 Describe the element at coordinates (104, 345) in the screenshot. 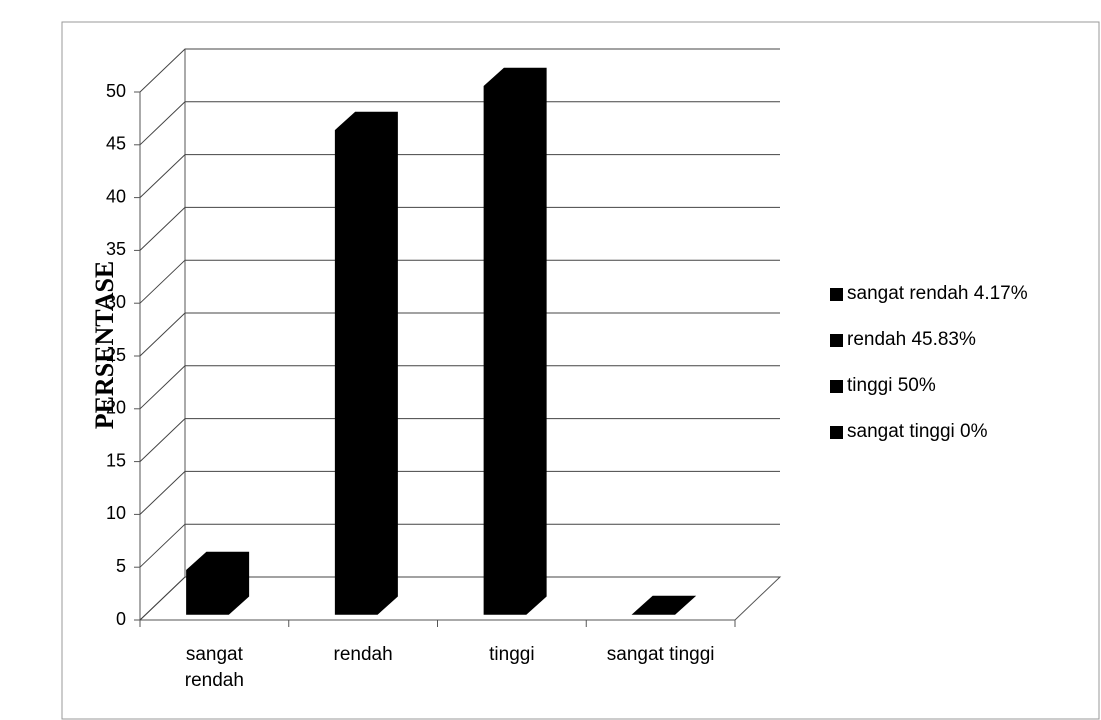

I see `y-axis-label: PERSENTASE` at that location.